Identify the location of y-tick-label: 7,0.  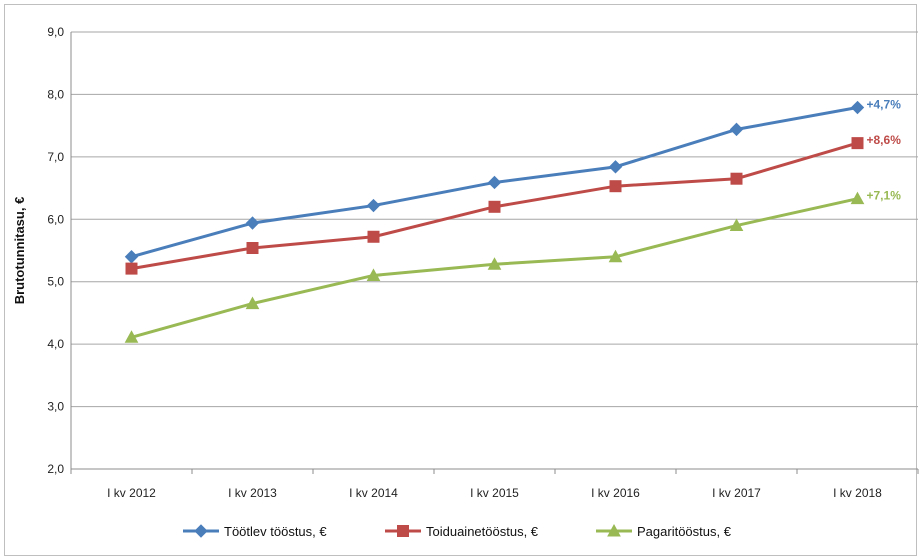
(55, 157).